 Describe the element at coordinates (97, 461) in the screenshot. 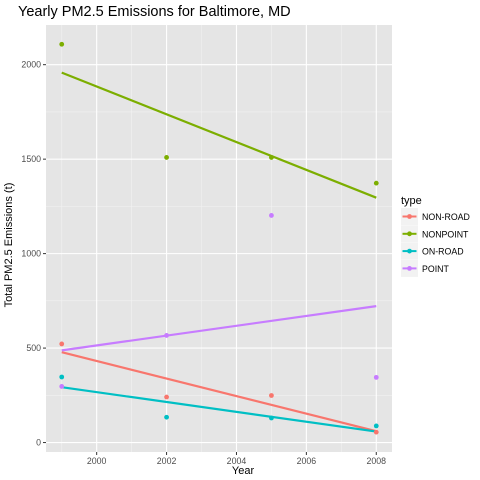

I see `x-tick-label: 2000` at that location.